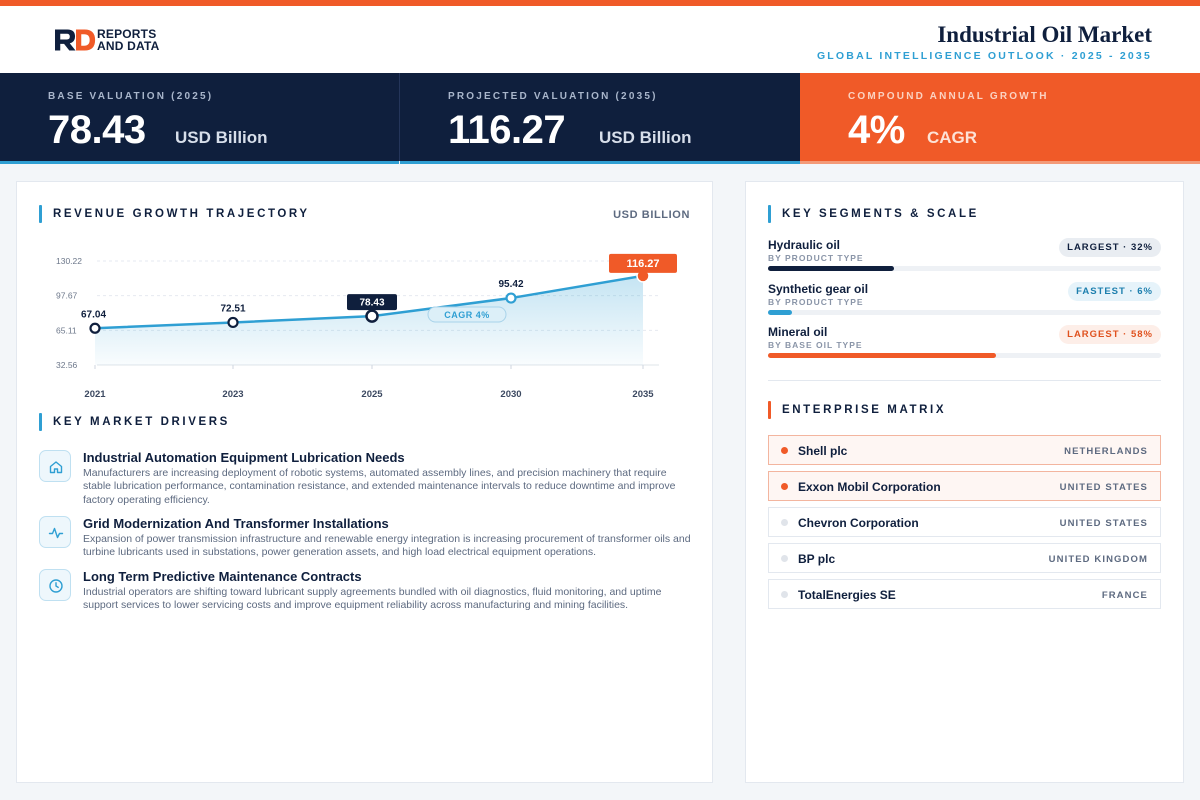  What do you see at coordinates (1106, 451) in the screenshot?
I see `company-country: NETHERLANDS` at bounding box center [1106, 451].